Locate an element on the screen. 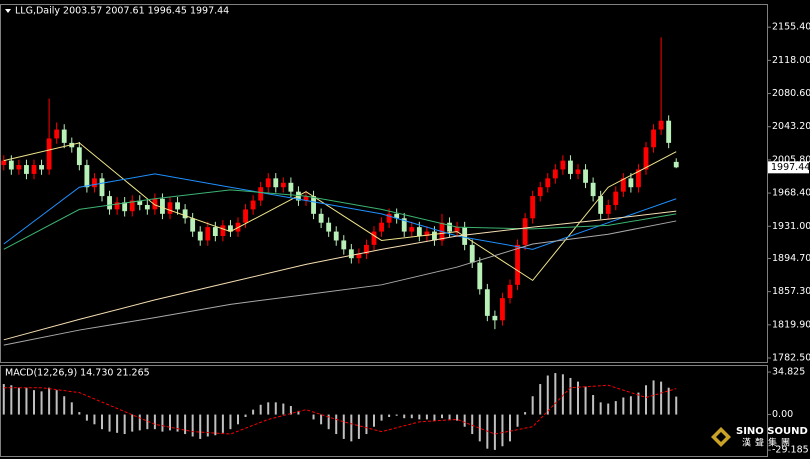 The height and width of the screenshot is (459, 810). macd-title: MACD(12,26,9) 14.730 21.265 is located at coordinates (77, 373).